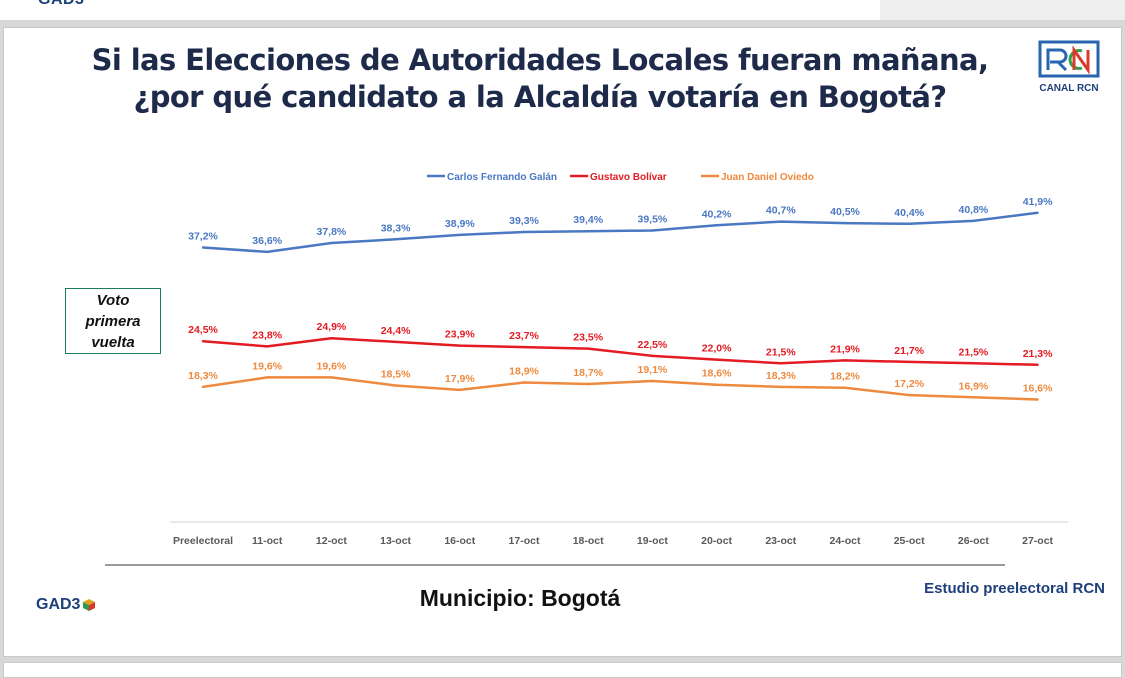  I want to click on rcn-logo-text: CANAL RCN, so click(1068, 88).